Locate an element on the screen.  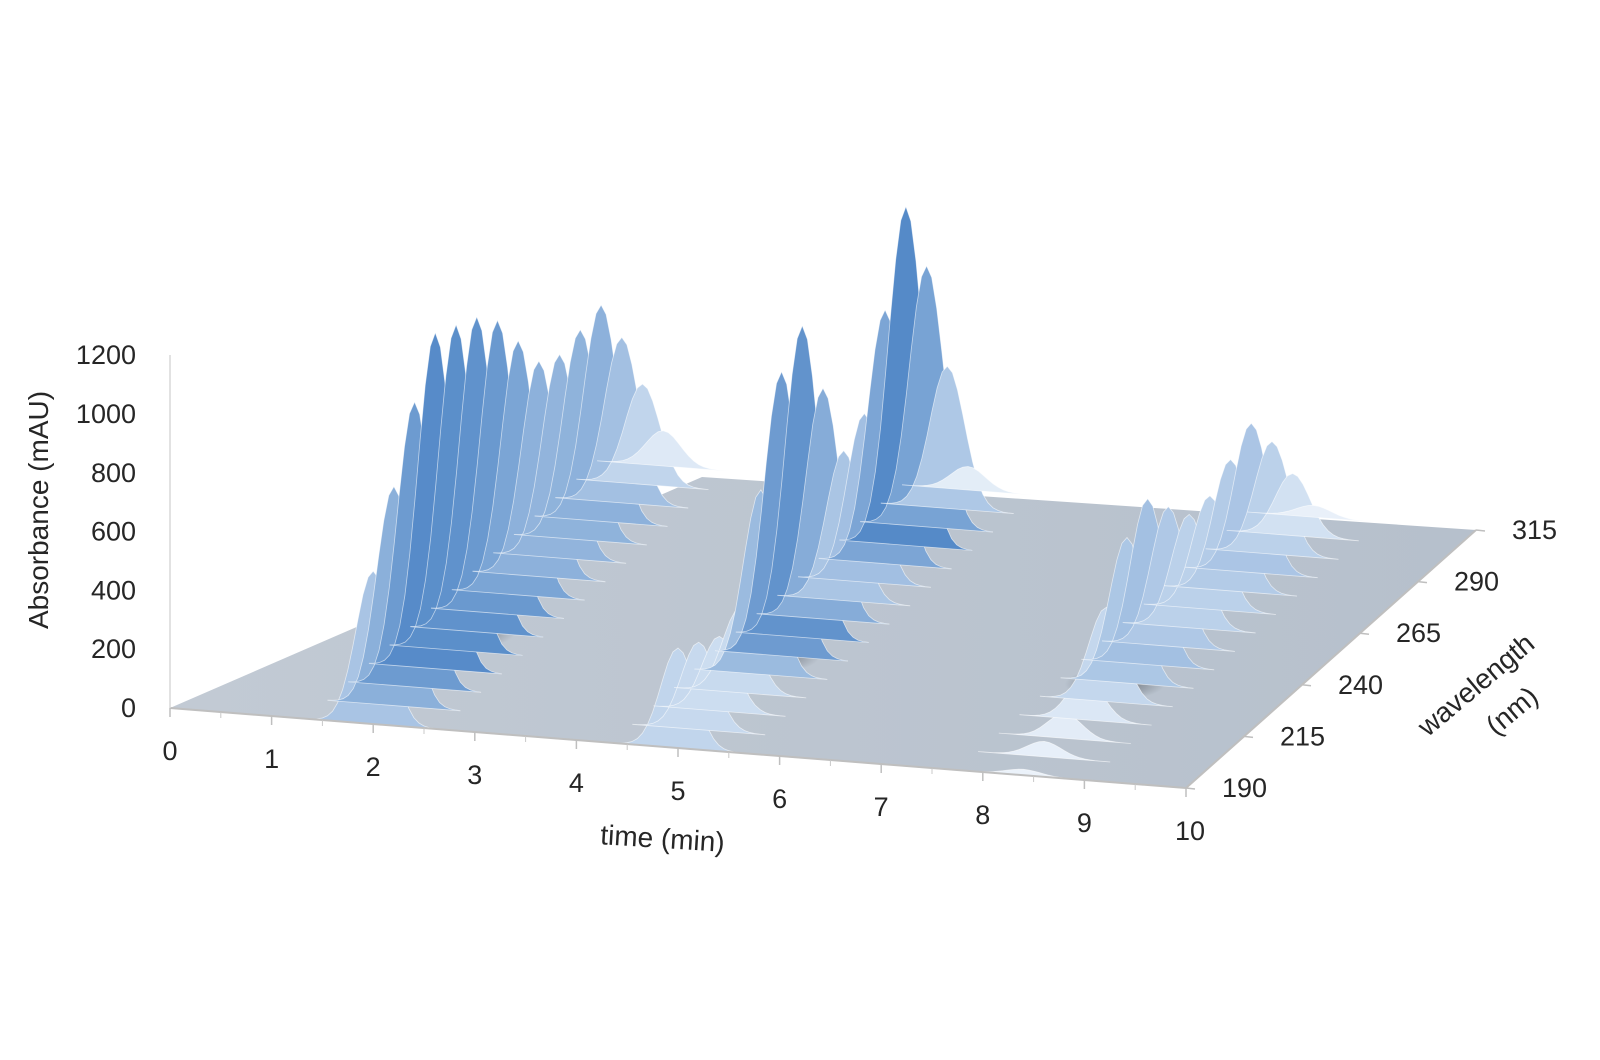
x-axis-ticks: 0 1 2 3 4 5 6 7 8 9 10 is located at coordinates (683, 777).